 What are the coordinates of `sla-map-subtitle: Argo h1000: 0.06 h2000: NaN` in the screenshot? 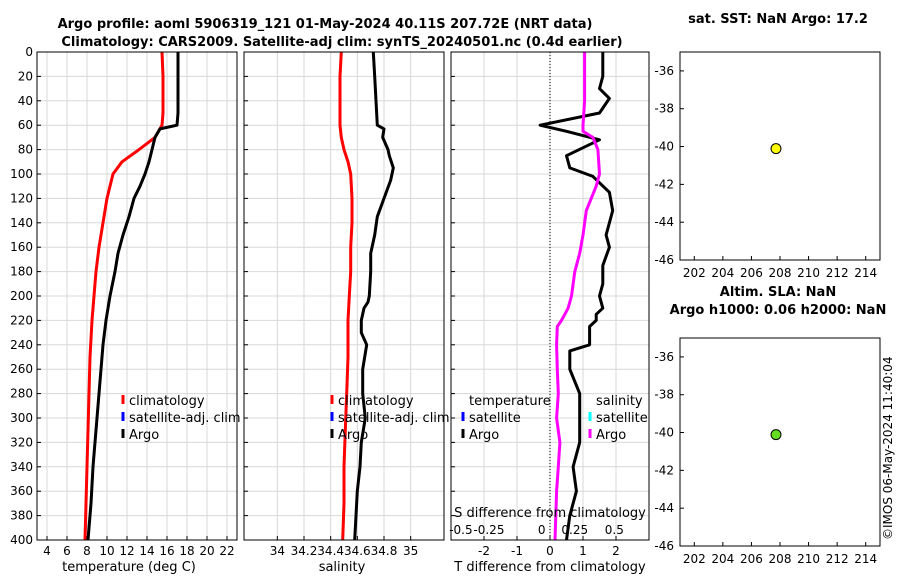 It's located at (778, 310).